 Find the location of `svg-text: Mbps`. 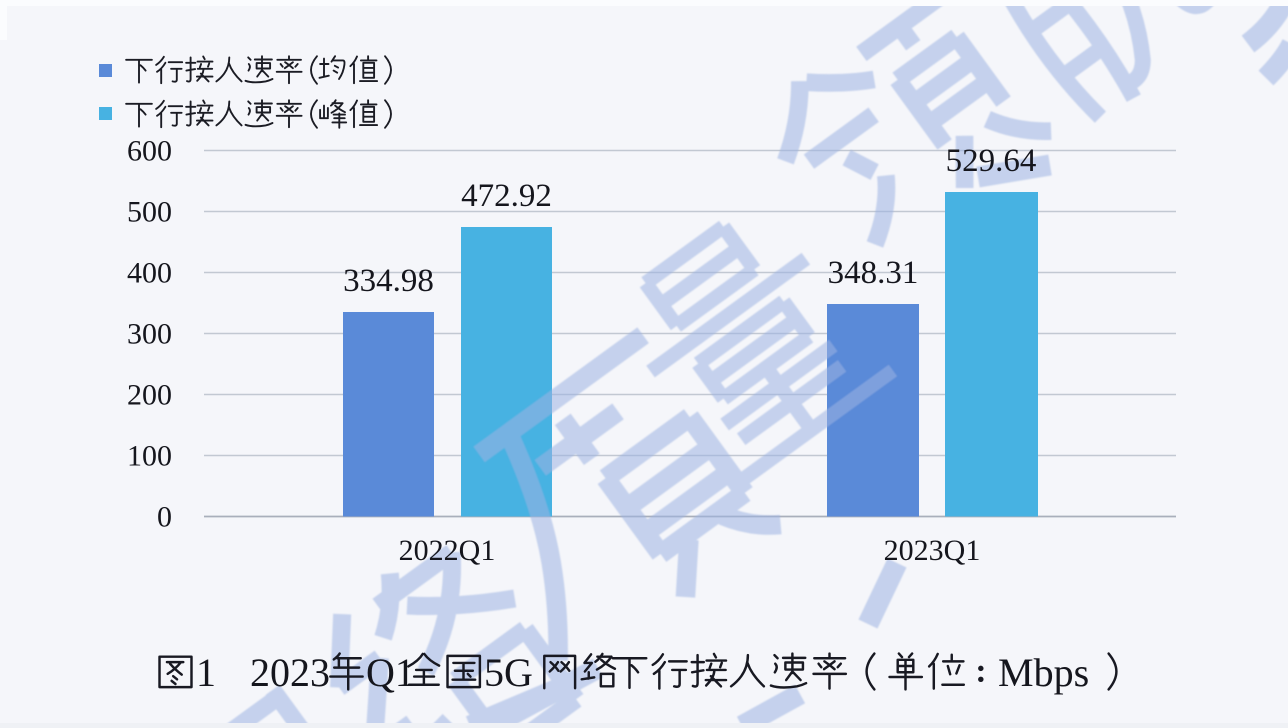

svg-text: Mbps is located at coordinates (1043, 672).